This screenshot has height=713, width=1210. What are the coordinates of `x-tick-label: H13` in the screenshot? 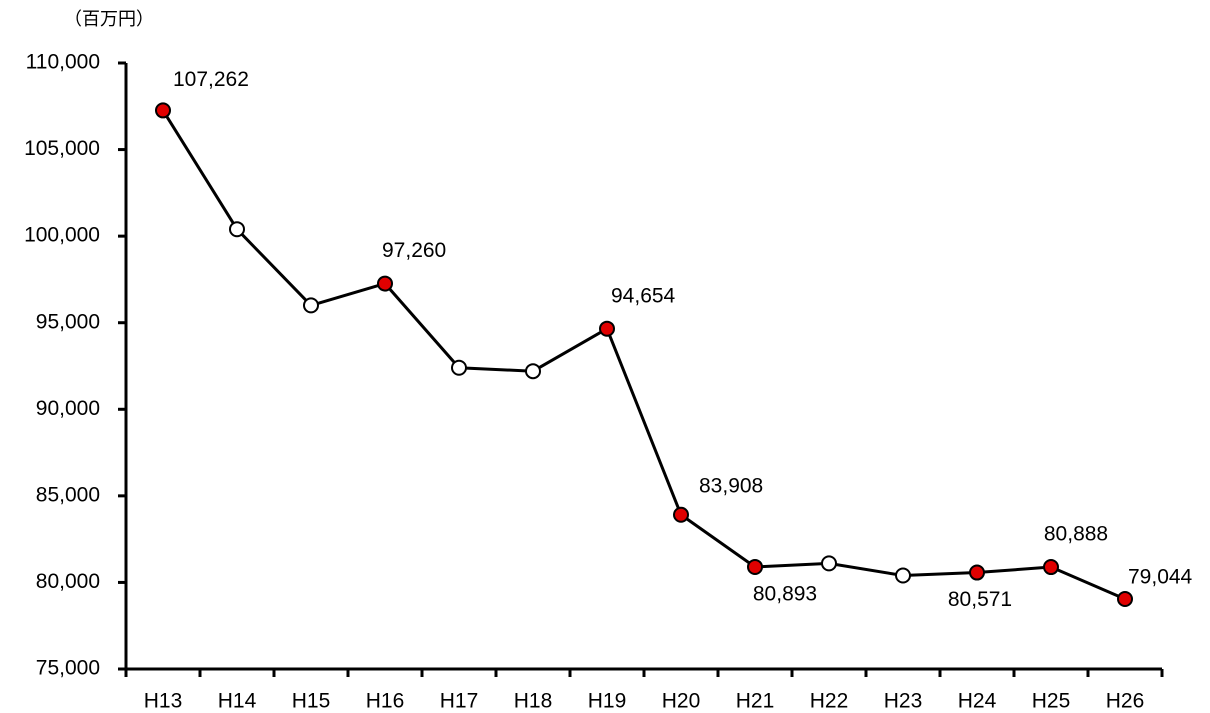 It's located at (163, 701).